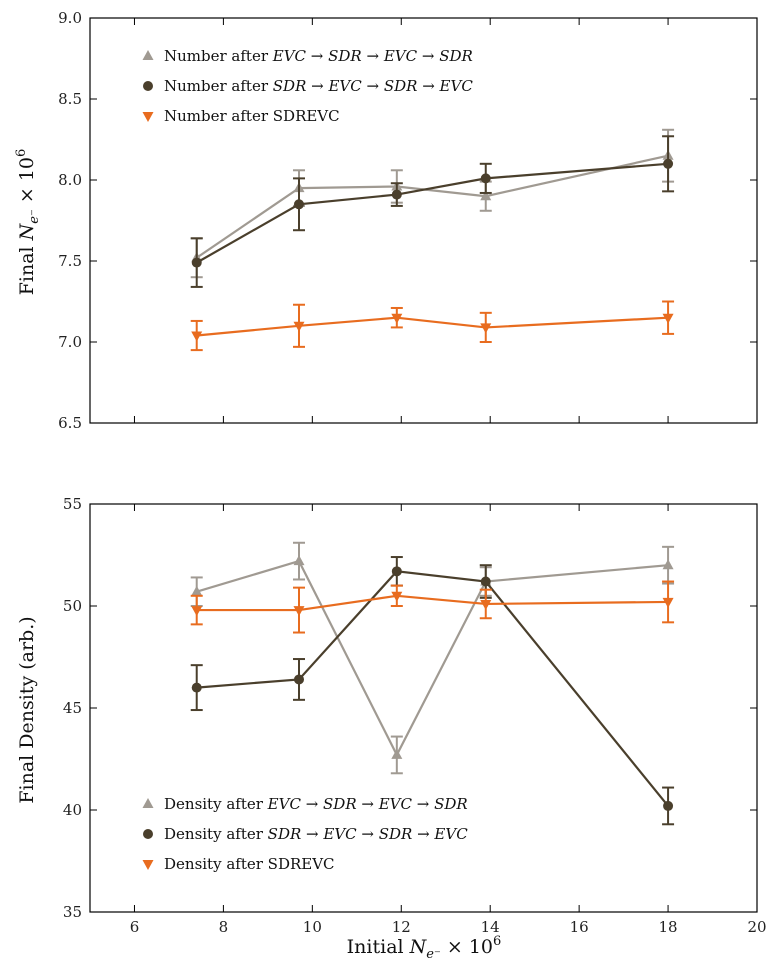 The width and height of the screenshot is (776, 967). What do you see at coordinates (418, 947) in the screenshot?
I see `xlabel-symbol: N` at bounding box center [418, 947].